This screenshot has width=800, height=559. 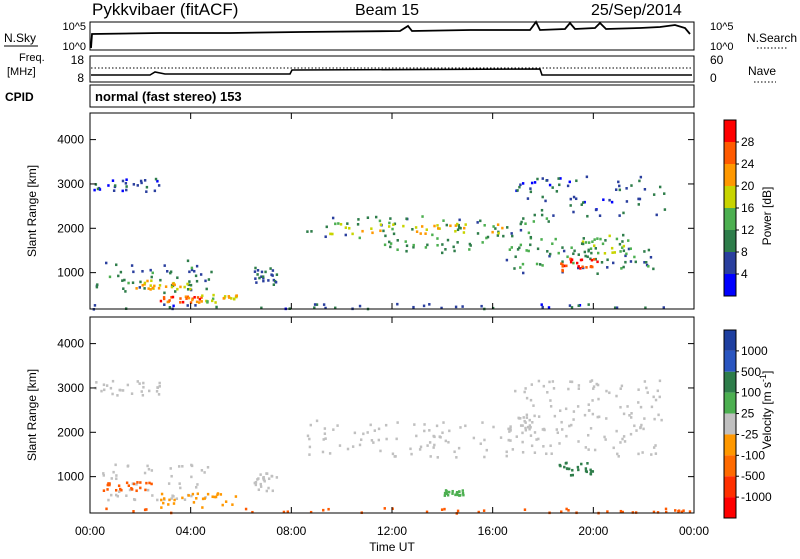 What do you see at coordinates (717, 60) in the screenshot?
I see `nave-tick-top: 60` at bounding box center [717, 60].